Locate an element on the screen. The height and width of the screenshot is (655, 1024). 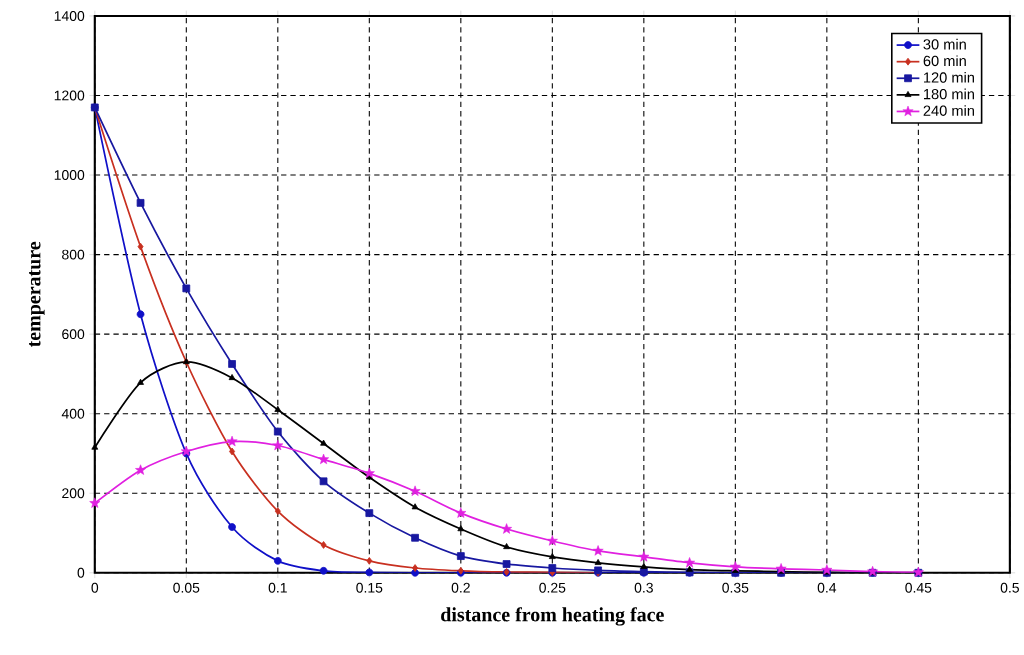
x-tick-label: 0.35 is located at coordinates (735, 588).